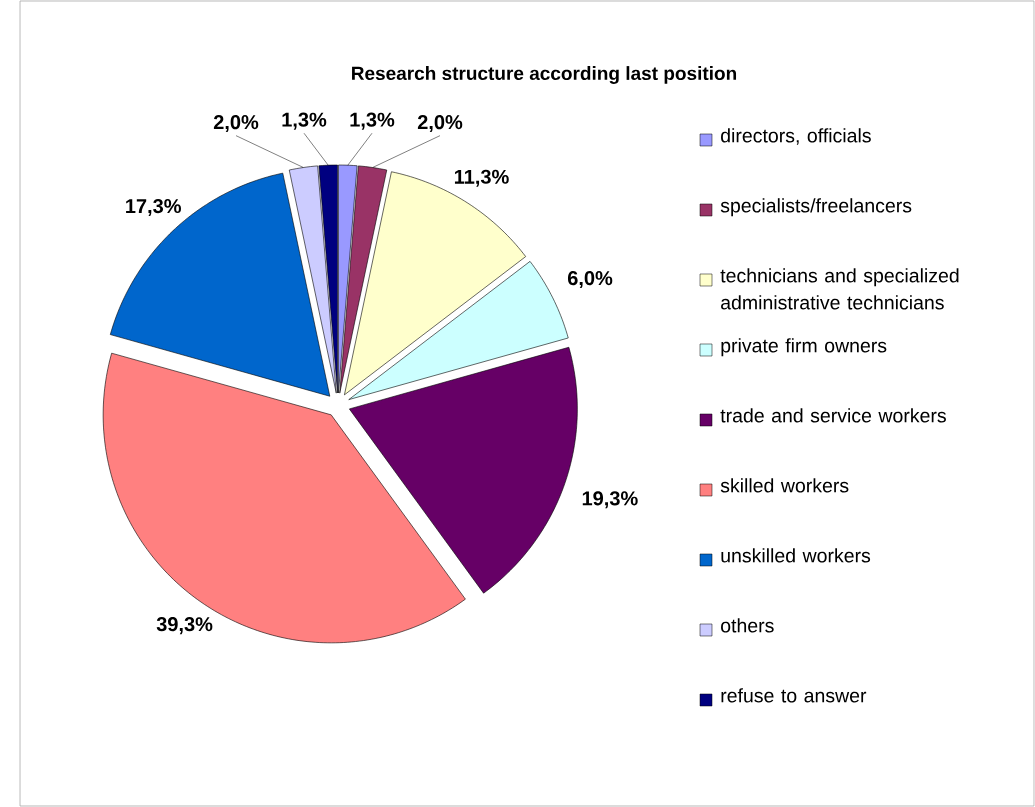 This screenshot has height=807, width=1035. I want to click on legend-label: specialists/freelancers, so click(816, 207).